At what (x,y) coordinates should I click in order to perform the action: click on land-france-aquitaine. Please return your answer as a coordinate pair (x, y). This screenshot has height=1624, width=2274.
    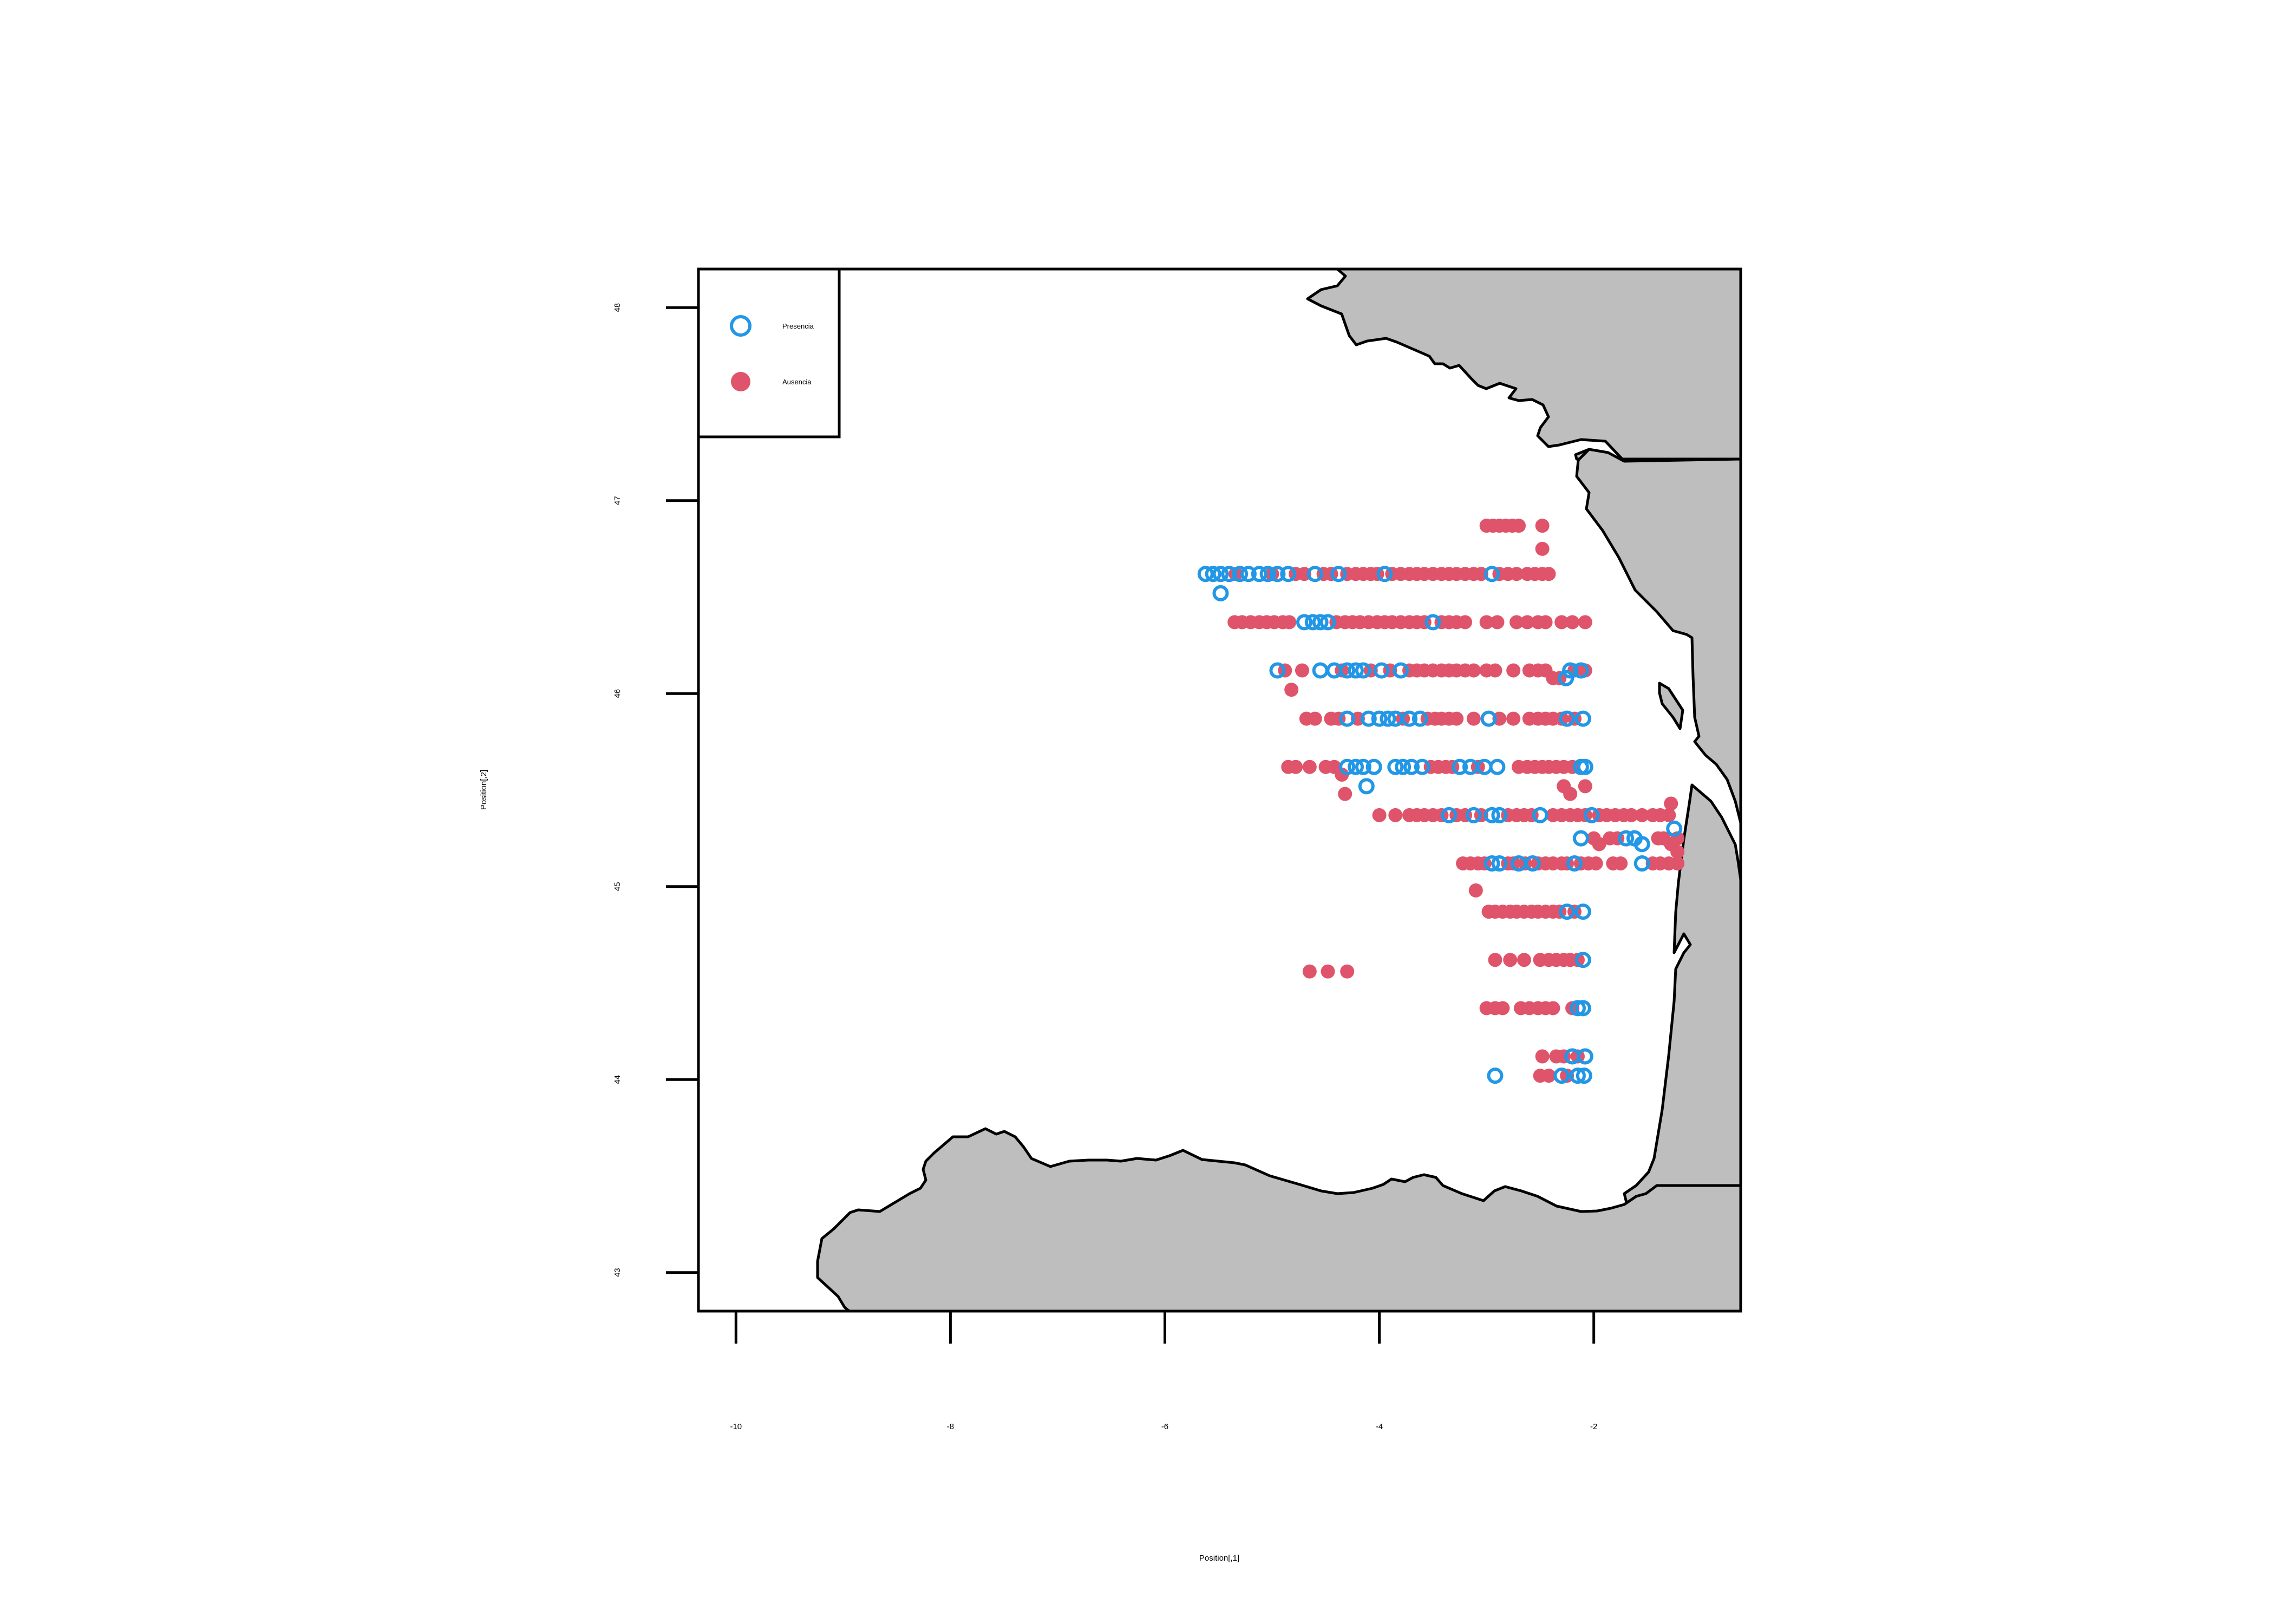
    Looking at the image, I should click on (1658, 636).